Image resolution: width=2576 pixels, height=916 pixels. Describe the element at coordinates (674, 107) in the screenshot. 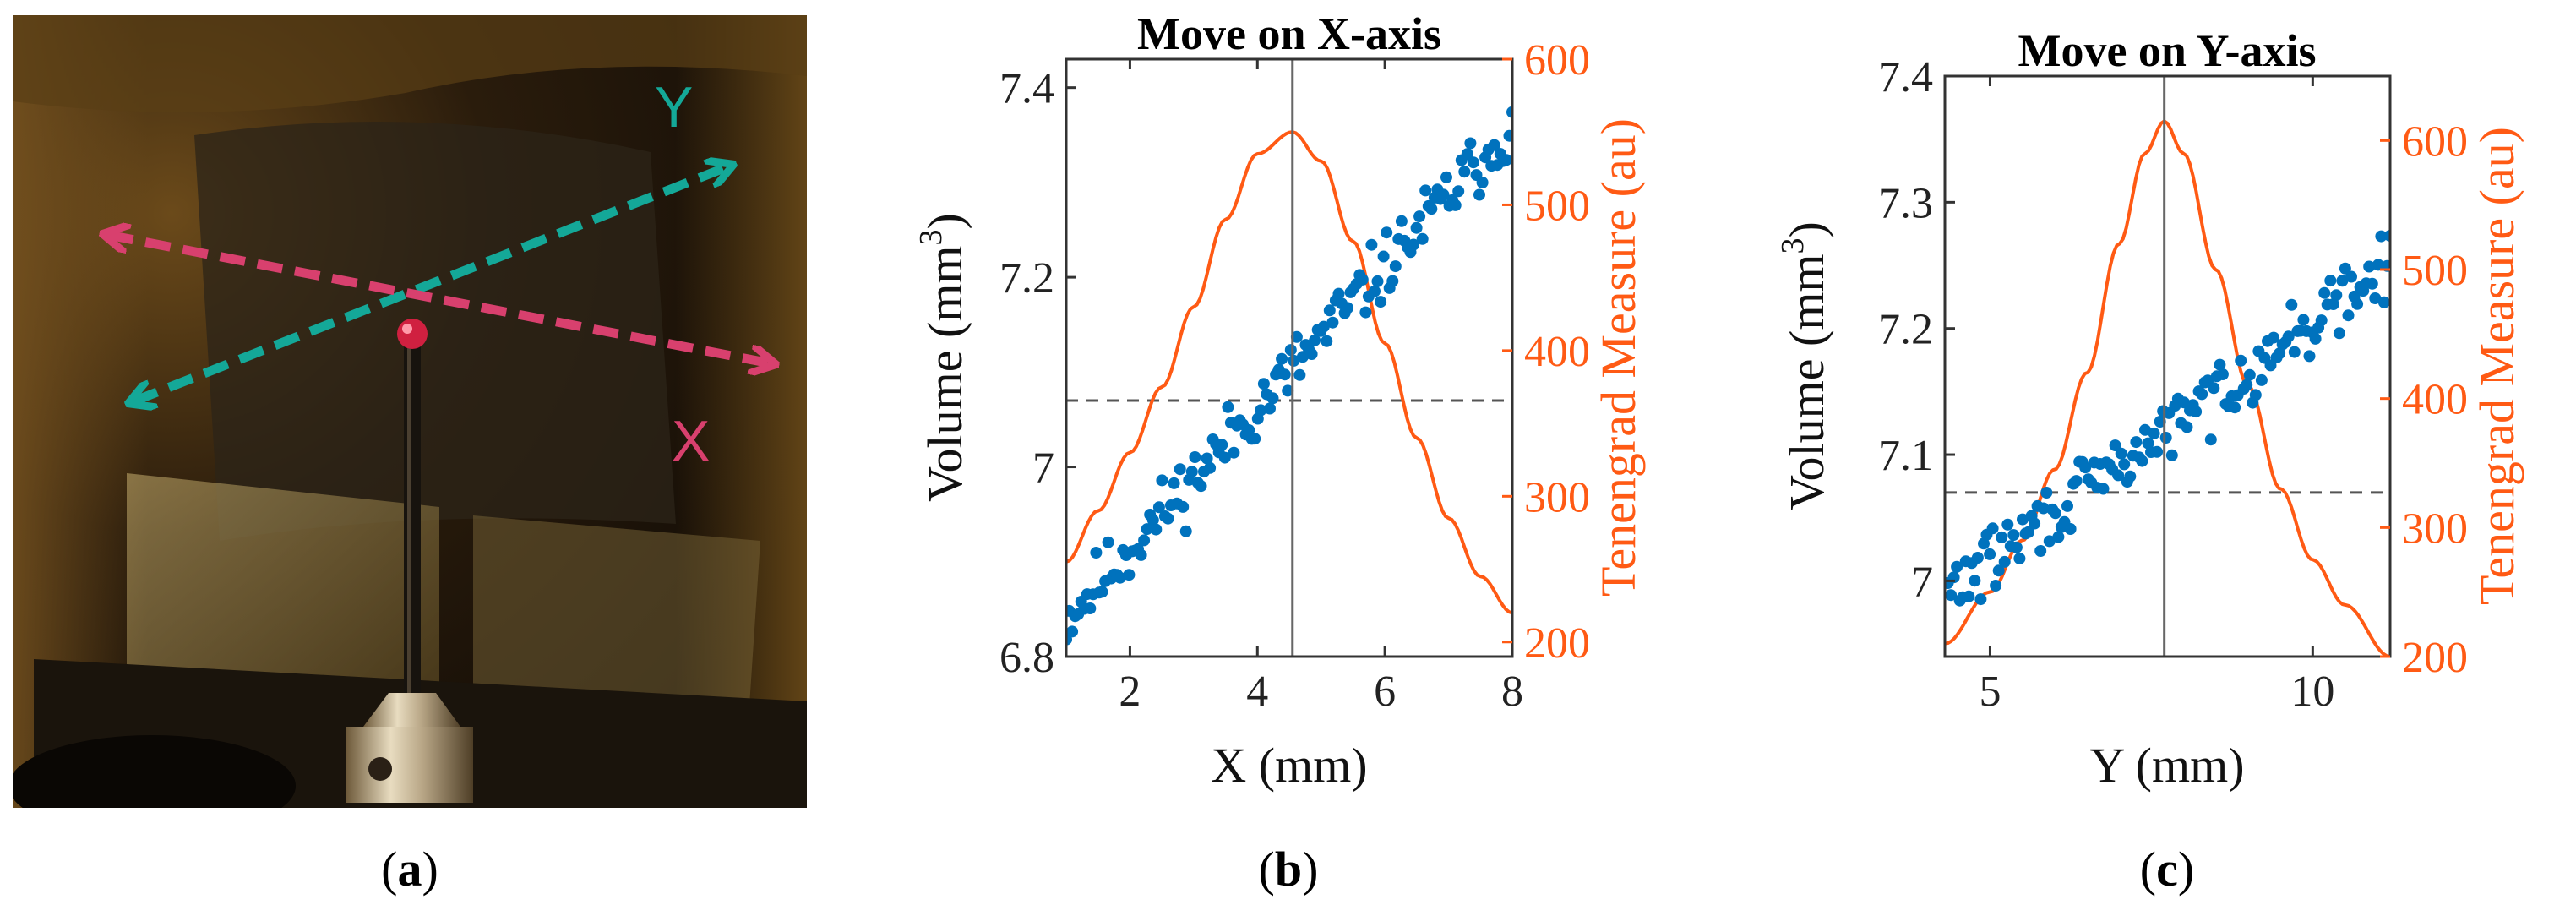

I see `y-axis-arrow-label: Y` at that location.